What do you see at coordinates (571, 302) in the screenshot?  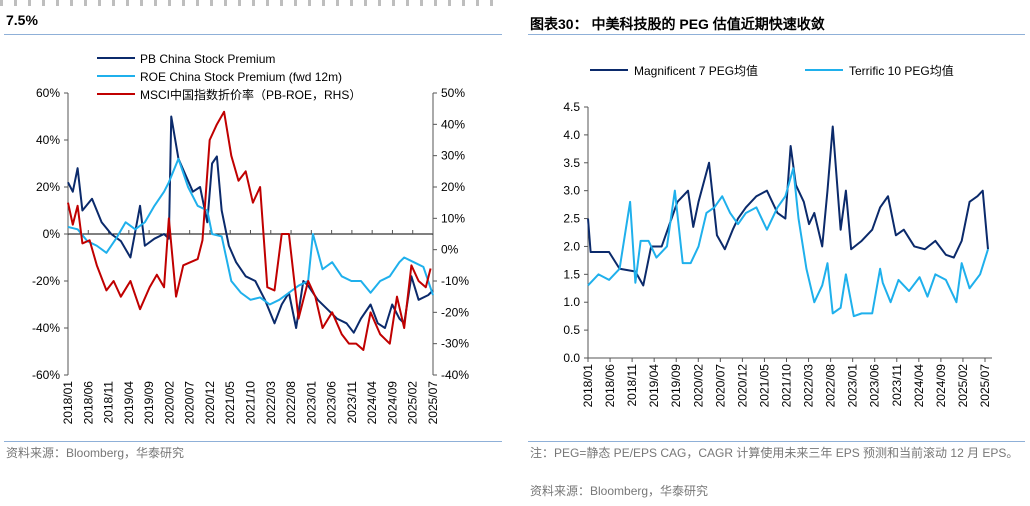 I see `y-tick-label: 1.0` at bounding box center [571, 302].